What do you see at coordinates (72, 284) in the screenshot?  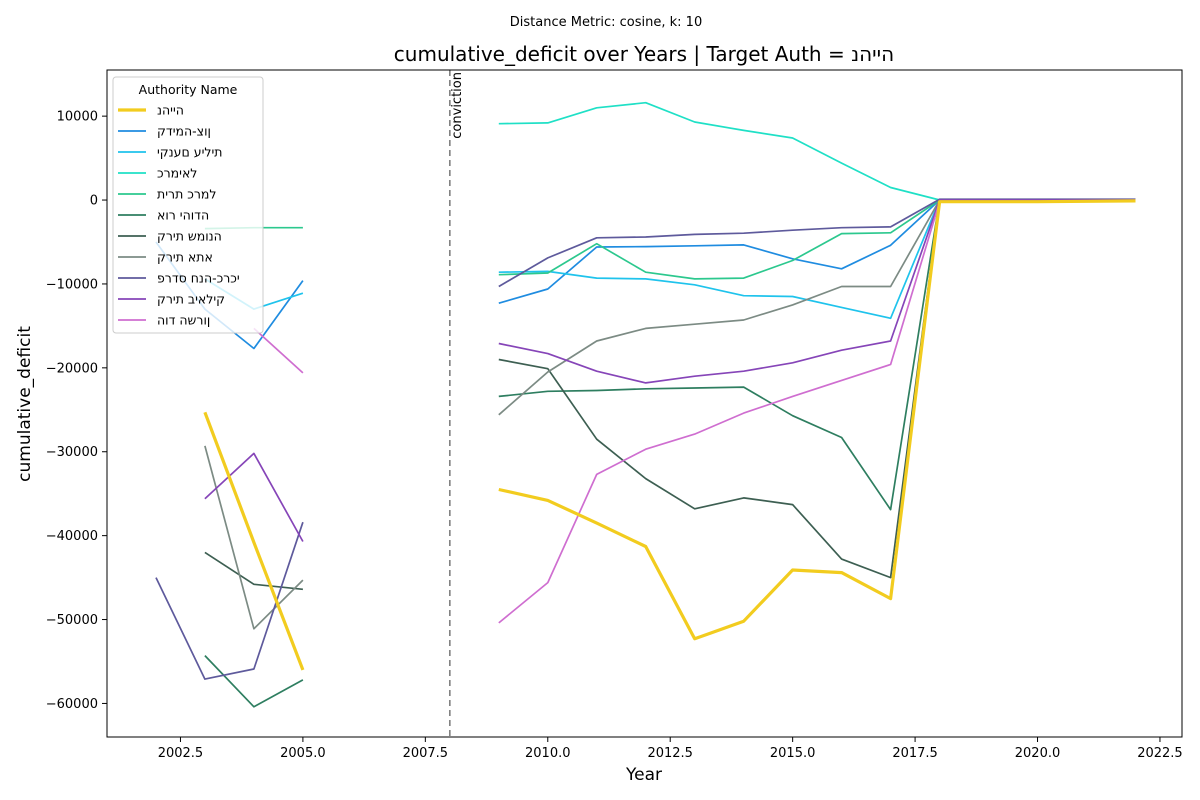 I see `y-tick-label: −10000` at bounding box center [72, 284].